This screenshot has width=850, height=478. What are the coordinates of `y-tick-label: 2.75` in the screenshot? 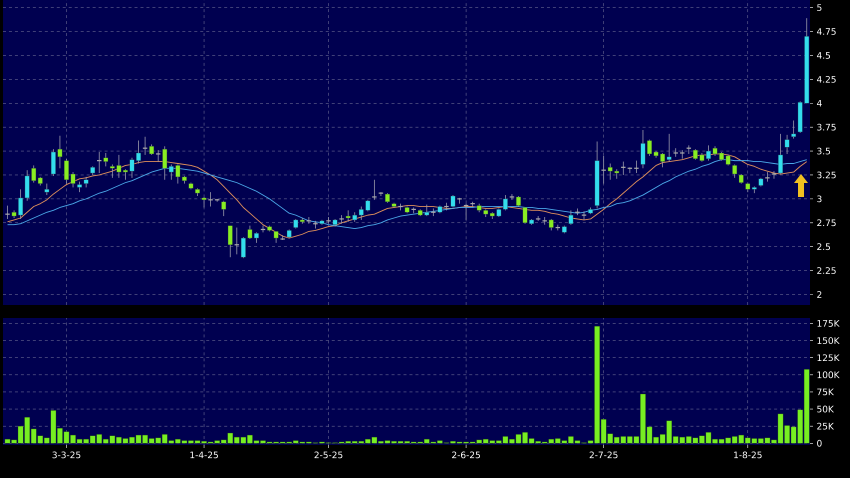 It's located at (826, 222).